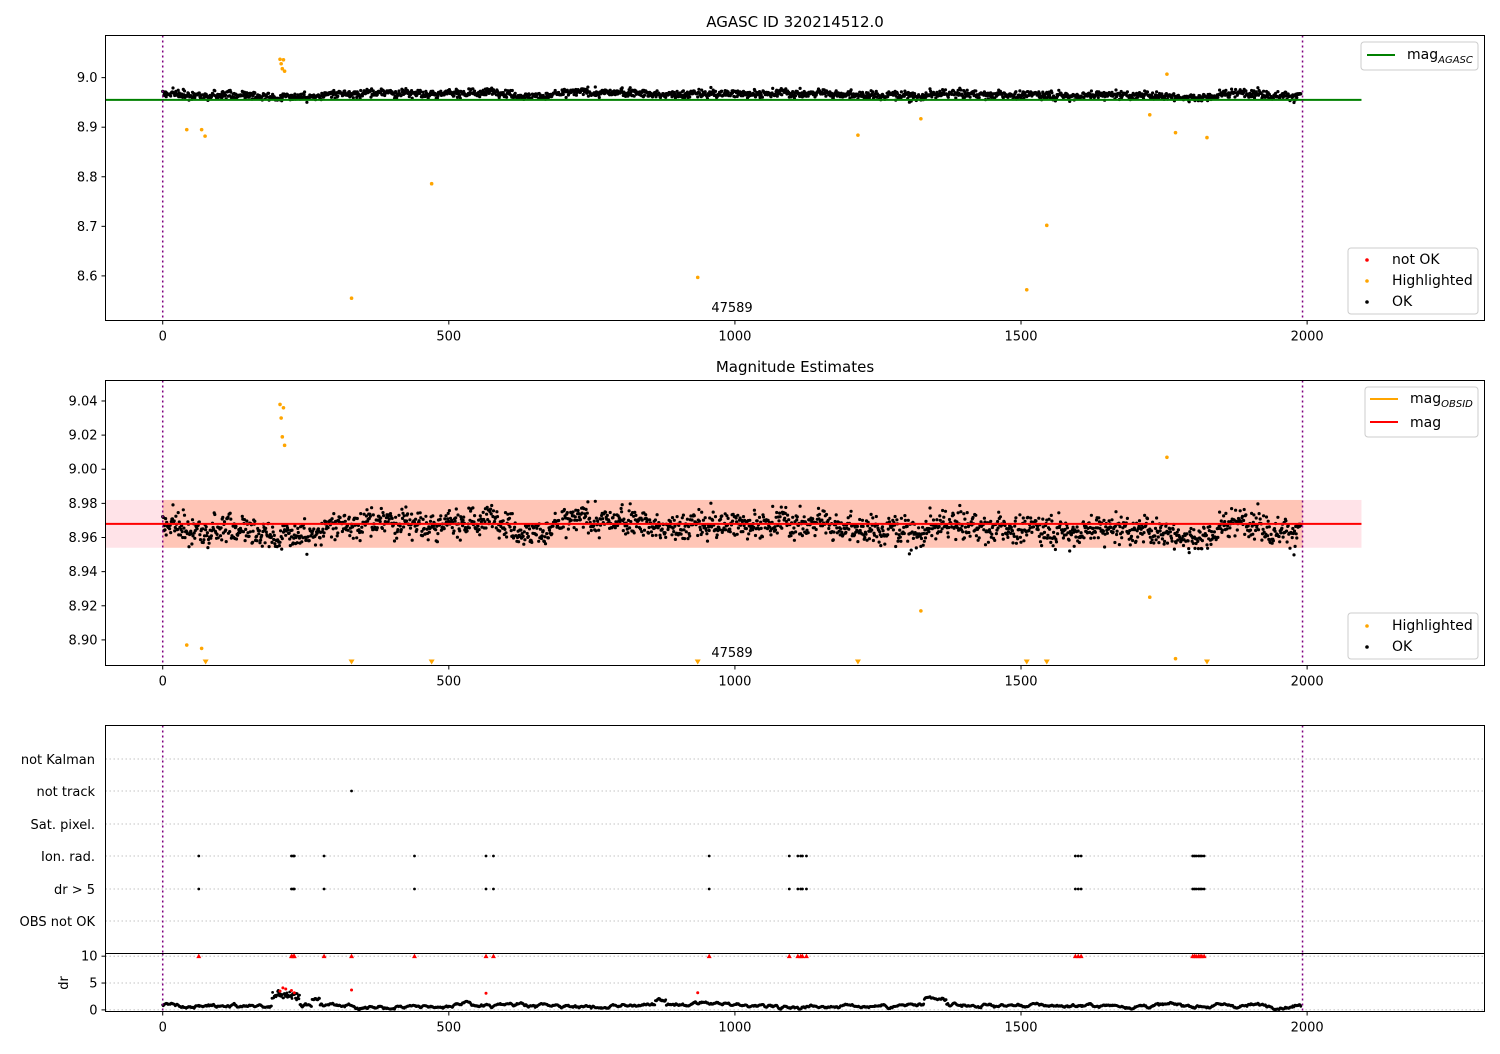 The image size is (1500, 1054). I want to click on legend-highlighted-label: Highlighted, so click(1432, 281).